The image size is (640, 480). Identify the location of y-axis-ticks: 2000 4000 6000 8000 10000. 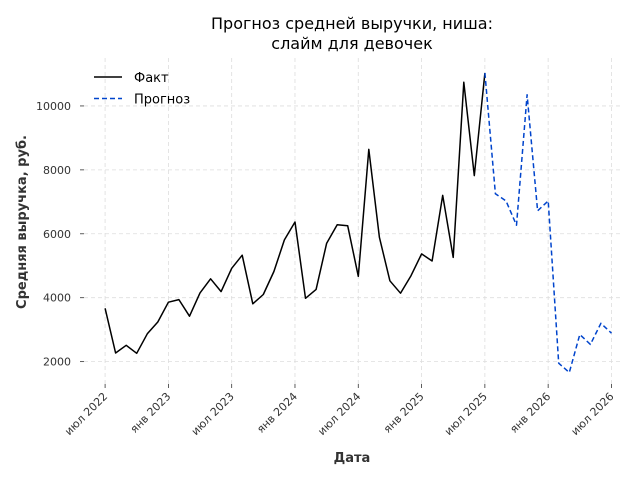
(60, 234).